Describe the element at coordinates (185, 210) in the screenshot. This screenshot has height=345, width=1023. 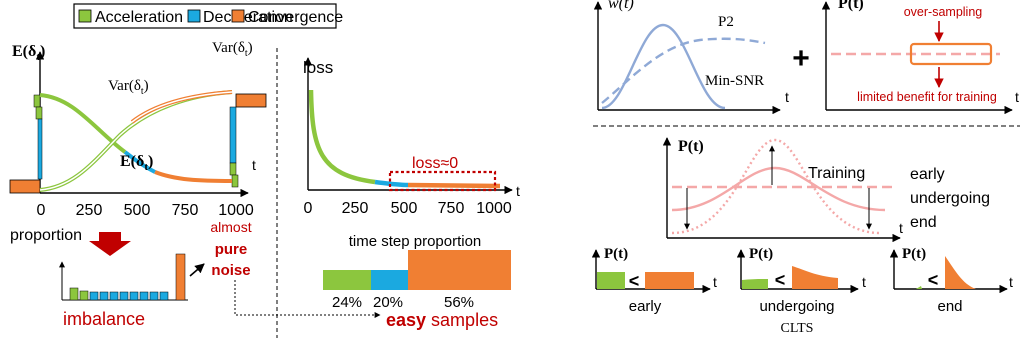
I see `stats-tick: 750` at that location.